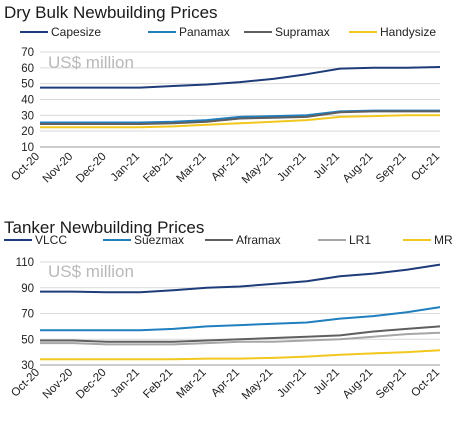 This screenshot has height=427, width=476. I want to click on y-tick-label: 60, so click(27, 69).